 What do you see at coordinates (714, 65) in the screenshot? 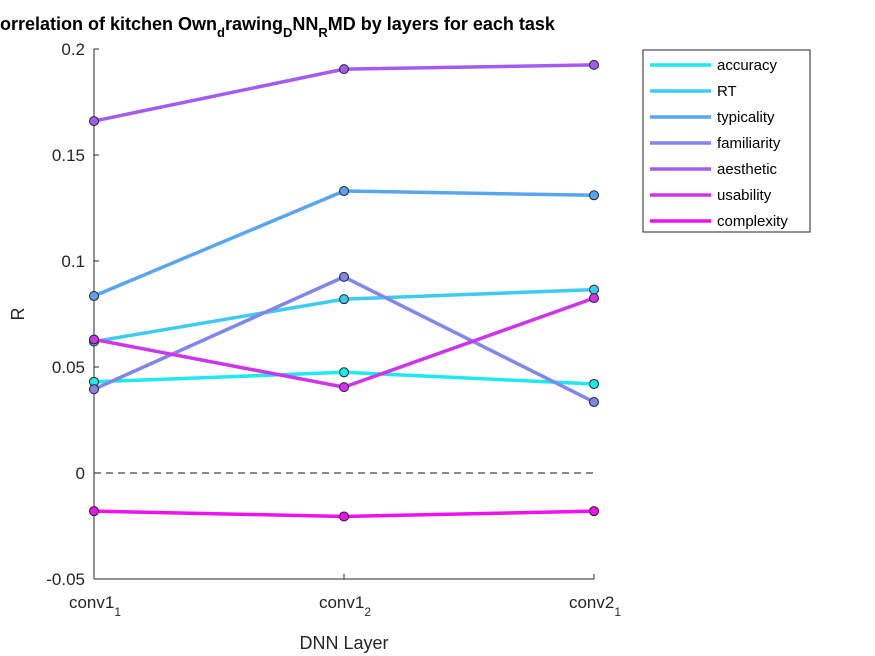
I see `legend-item-accuracy: accuracy` at bounding box center [714, 65].